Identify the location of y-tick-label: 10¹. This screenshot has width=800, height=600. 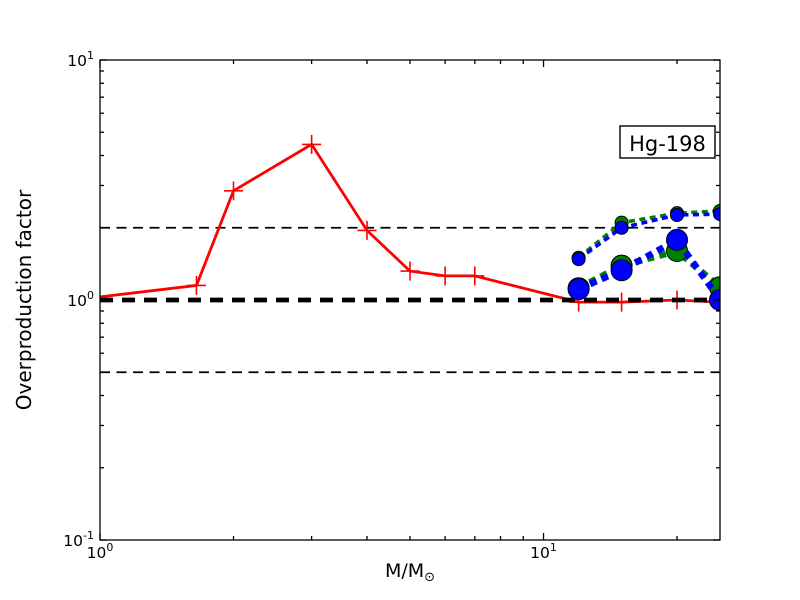
(80, 59).